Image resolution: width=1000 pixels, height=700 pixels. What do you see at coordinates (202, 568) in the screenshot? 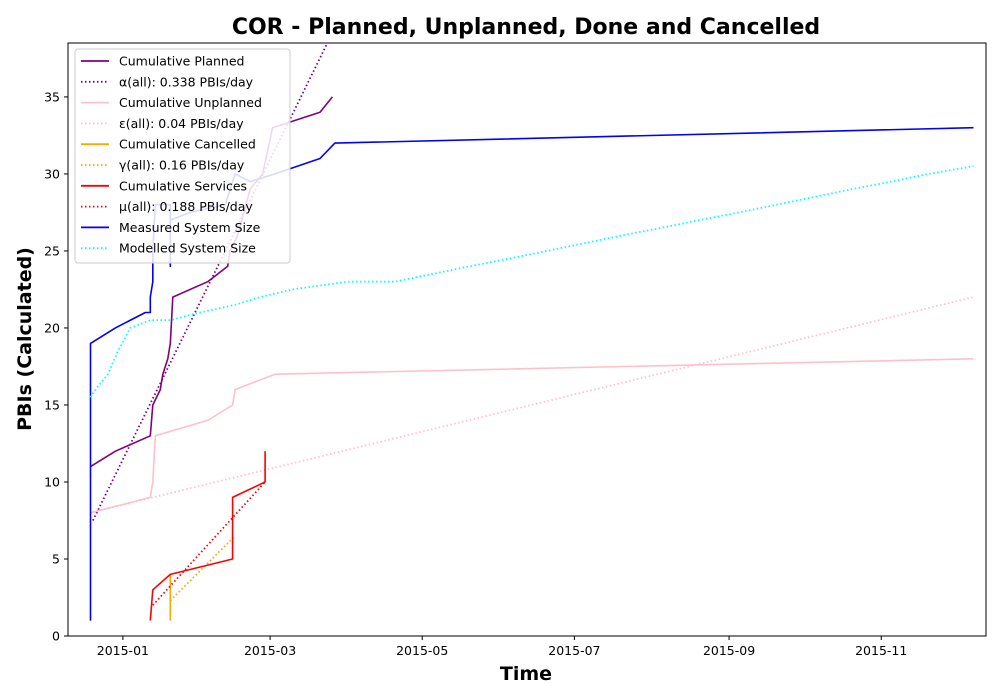
I see `series-line-all-0-16-pbis-day` at bounding box center [202, 568].